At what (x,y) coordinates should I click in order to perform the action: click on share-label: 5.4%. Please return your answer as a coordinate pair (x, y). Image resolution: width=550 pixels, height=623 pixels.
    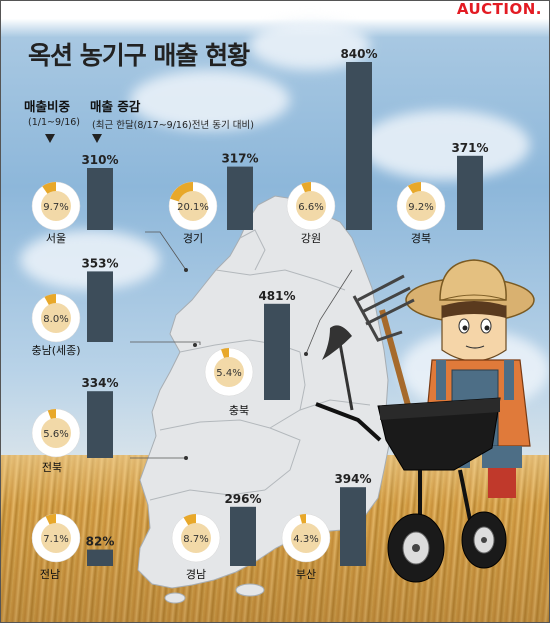
    Looking at the image, I should click on (228, 373).